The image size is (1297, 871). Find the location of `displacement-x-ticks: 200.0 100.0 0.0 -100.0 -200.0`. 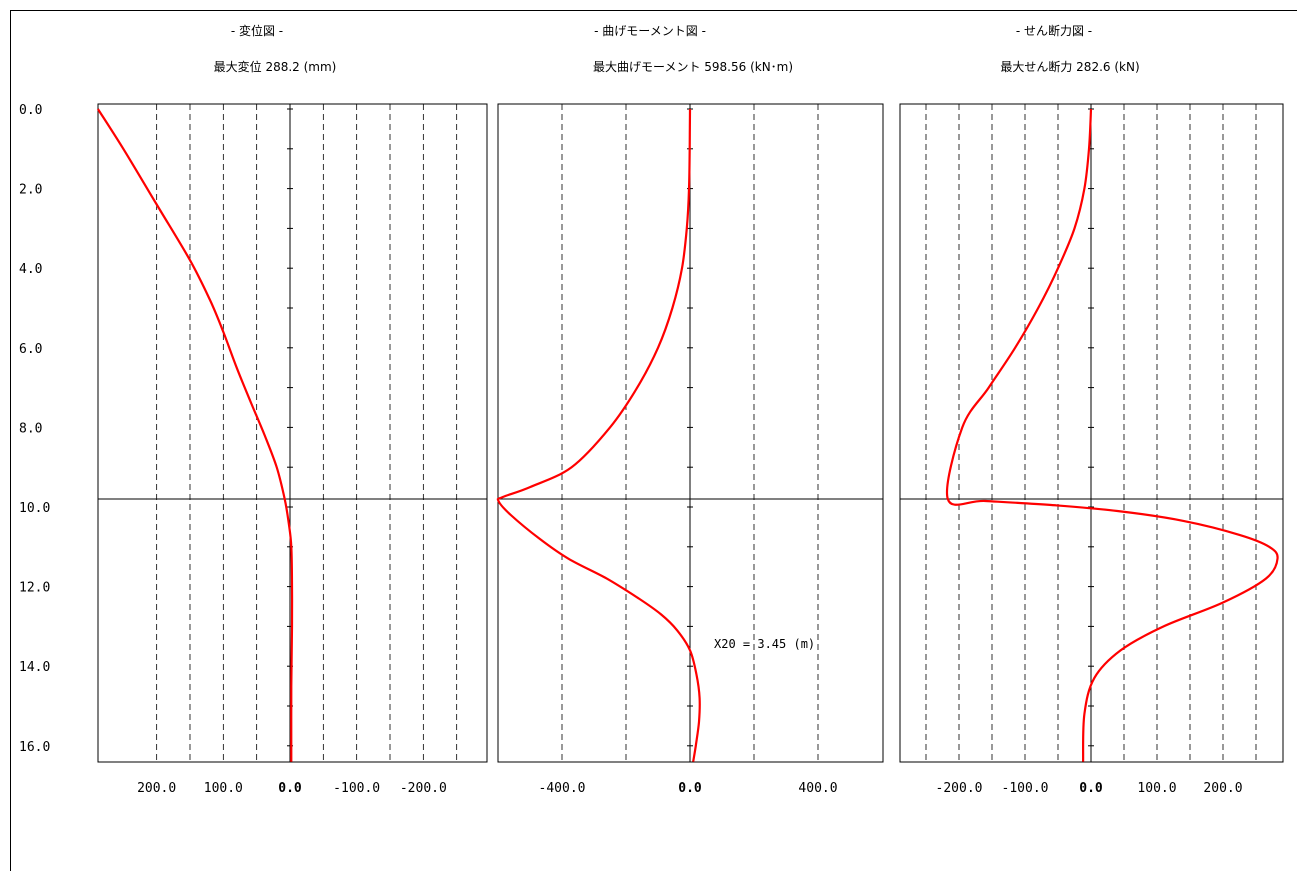

displacement-x-ticks: 200.0 100.0 0.0 -100.0 -200.0 is located at coordinates (292, 788).